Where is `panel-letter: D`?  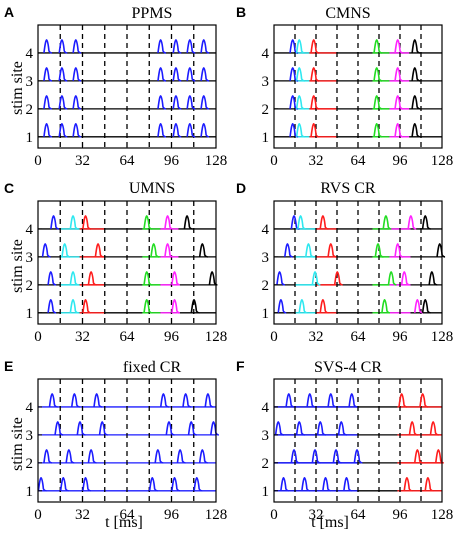 panel-letter: D is located at coordinates (241, 188).